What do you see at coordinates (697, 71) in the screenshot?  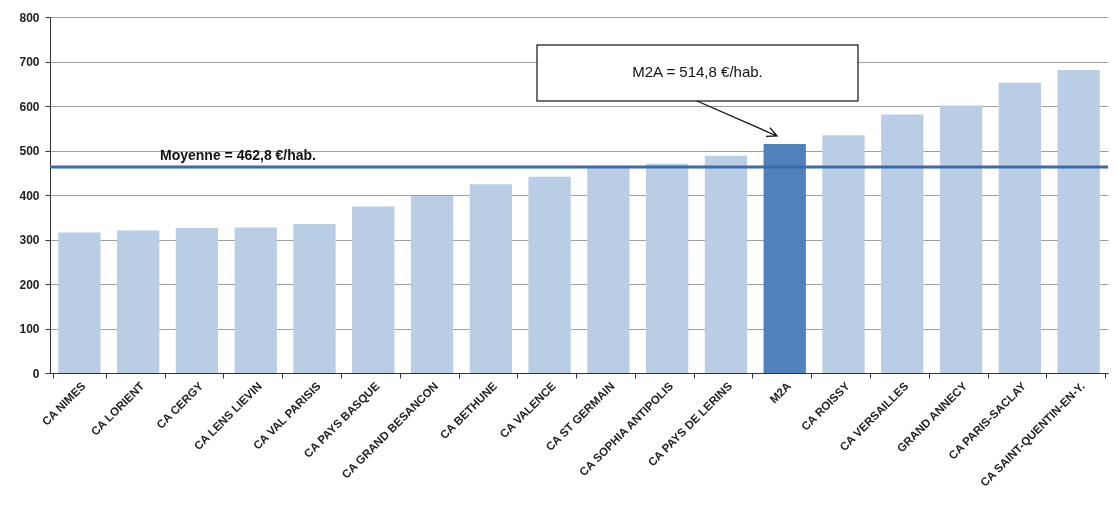 I see `annotation: M2A = 514,8 €/hab.` at bounding box center [697, 71].